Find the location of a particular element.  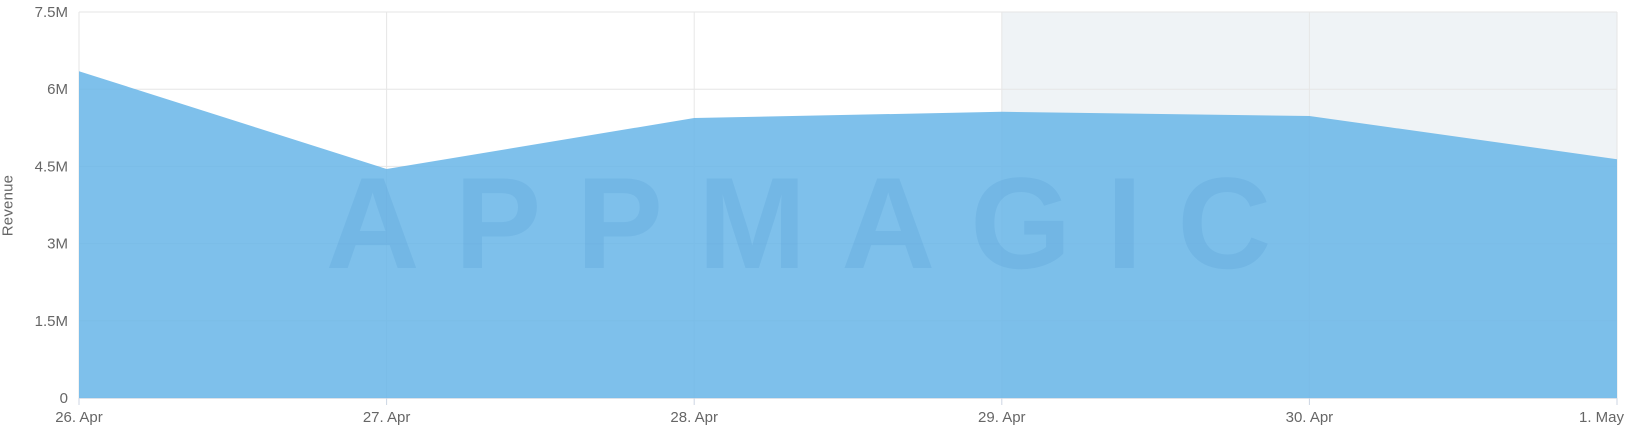

x-axis-label: 1. May is located at coordinates (1602, 417).